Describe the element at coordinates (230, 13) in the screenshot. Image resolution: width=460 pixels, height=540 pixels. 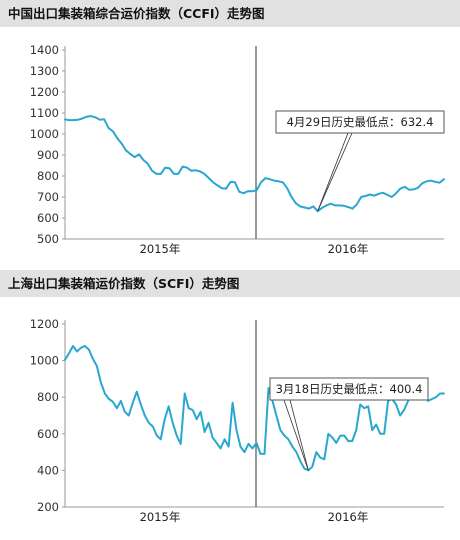
I see `ccfi-title: 中国出口集装箱综合运价指数（CCFI）走势图` at that location.